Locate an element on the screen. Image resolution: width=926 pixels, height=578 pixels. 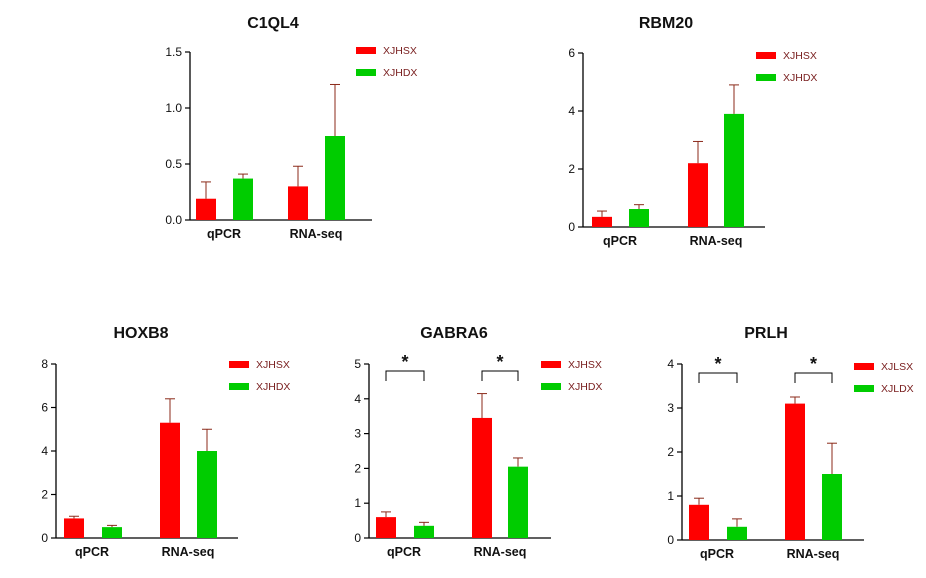
chart-panel-2: HOXB8 0 2 4 6 8 qPCR RNA-seq XJHSX XJHDX is located at coordinates (165, 442).